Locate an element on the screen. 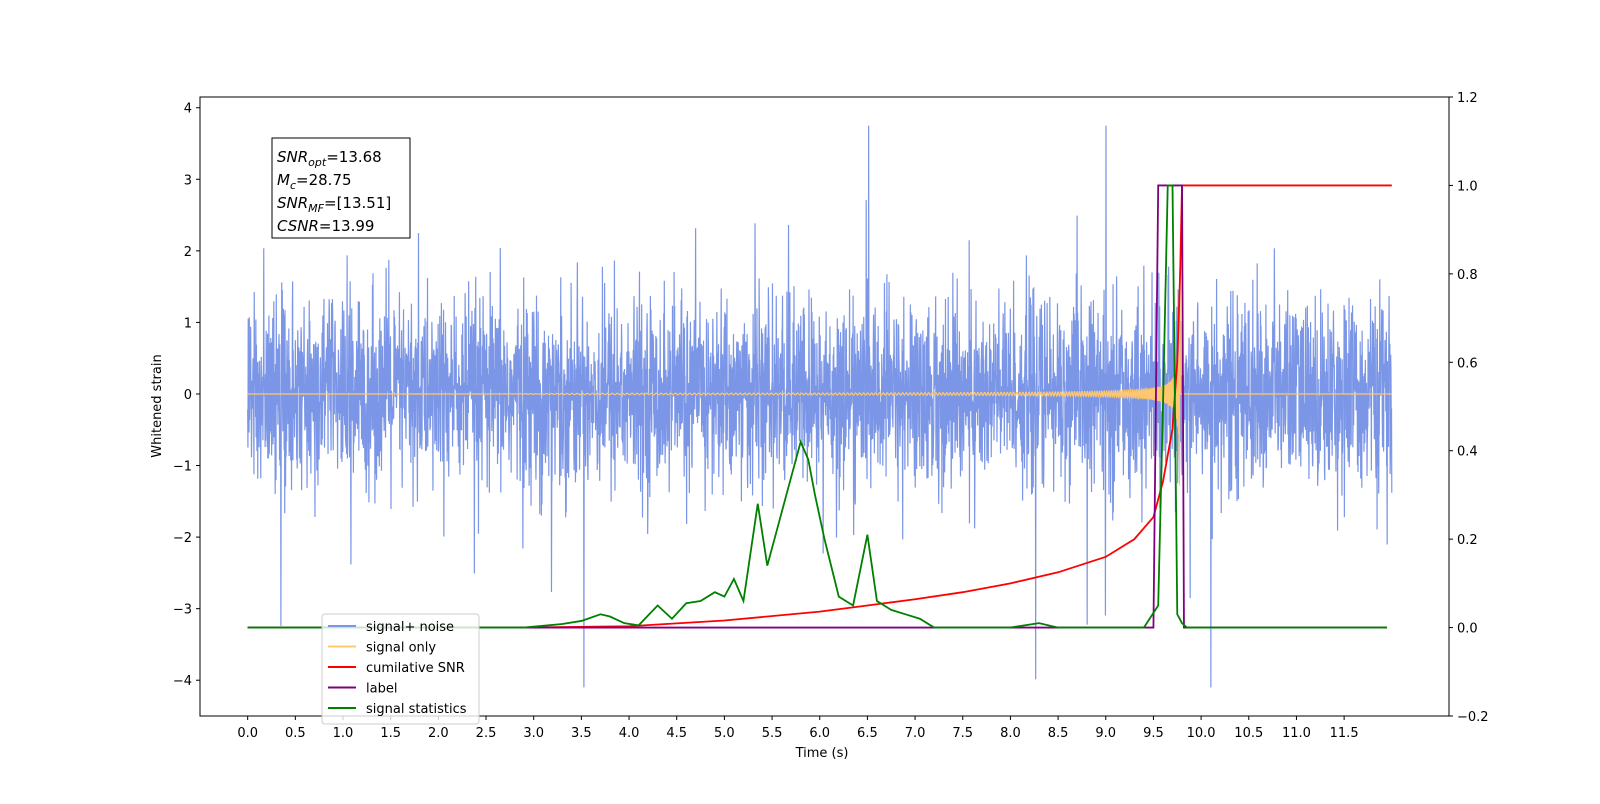  legend-label: signal+ noise is located at coordinates (410, 627).